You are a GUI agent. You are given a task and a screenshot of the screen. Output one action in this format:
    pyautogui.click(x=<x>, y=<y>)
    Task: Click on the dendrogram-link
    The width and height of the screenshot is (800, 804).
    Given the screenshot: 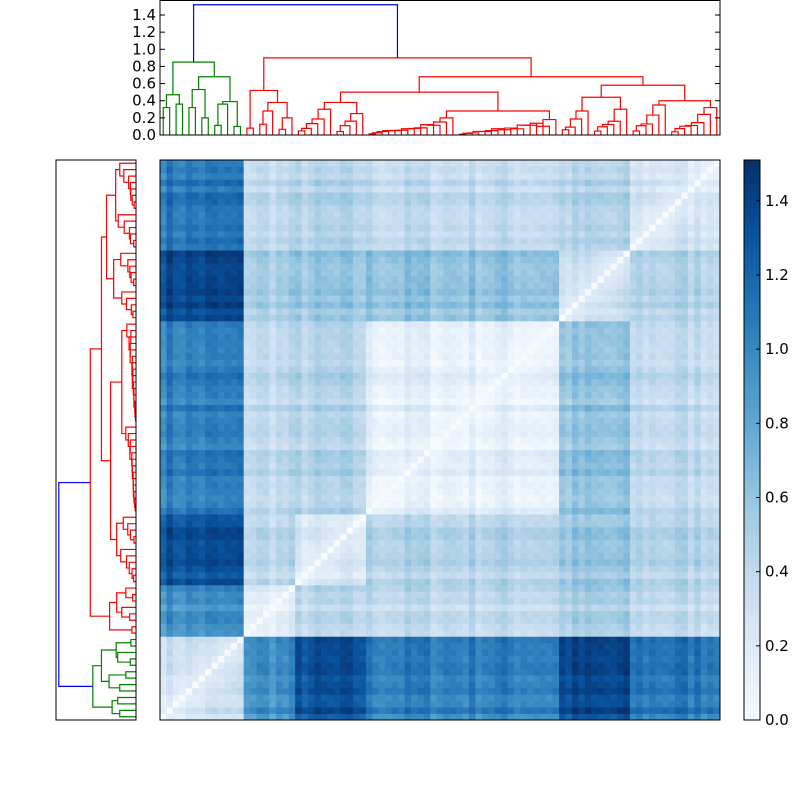 What is the action you would take?
    pyautogui.click(x=118, y=195)
    